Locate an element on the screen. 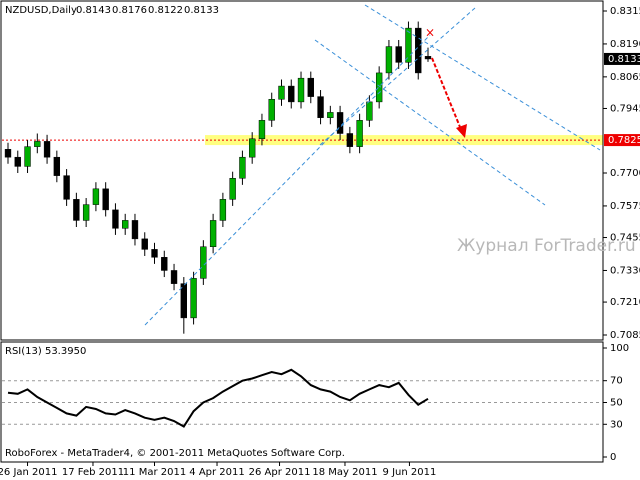 Image resolution: width=640 pixels, height=480 pixels. rsi-tick-label: 30 is located at coordinates (616, 424).